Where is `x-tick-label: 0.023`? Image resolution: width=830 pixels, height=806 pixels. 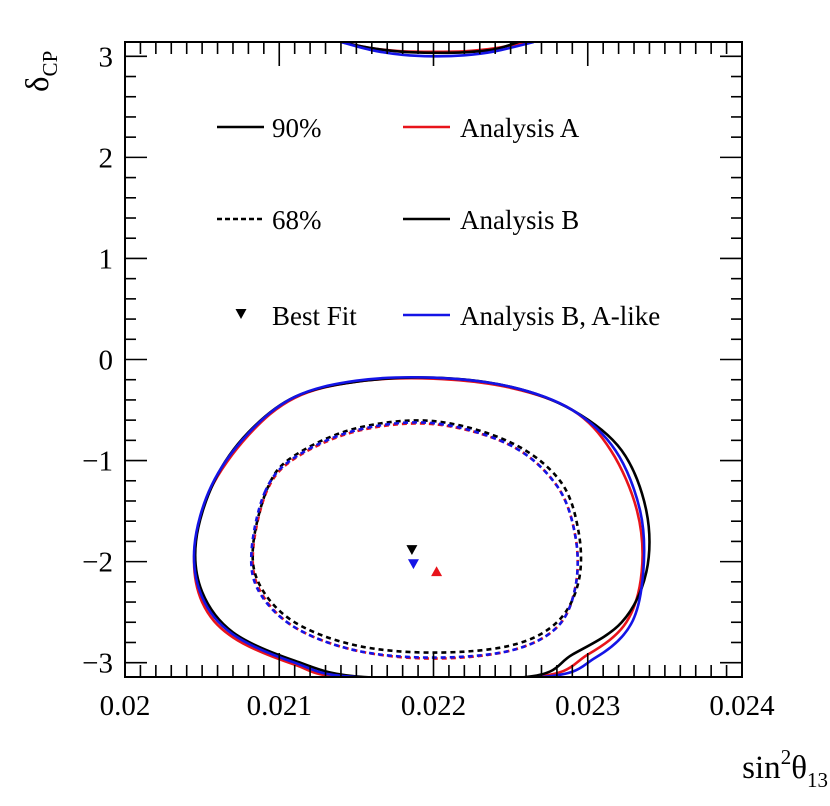
x-tick-label: 0.023 is located at coordinates (587, 706).